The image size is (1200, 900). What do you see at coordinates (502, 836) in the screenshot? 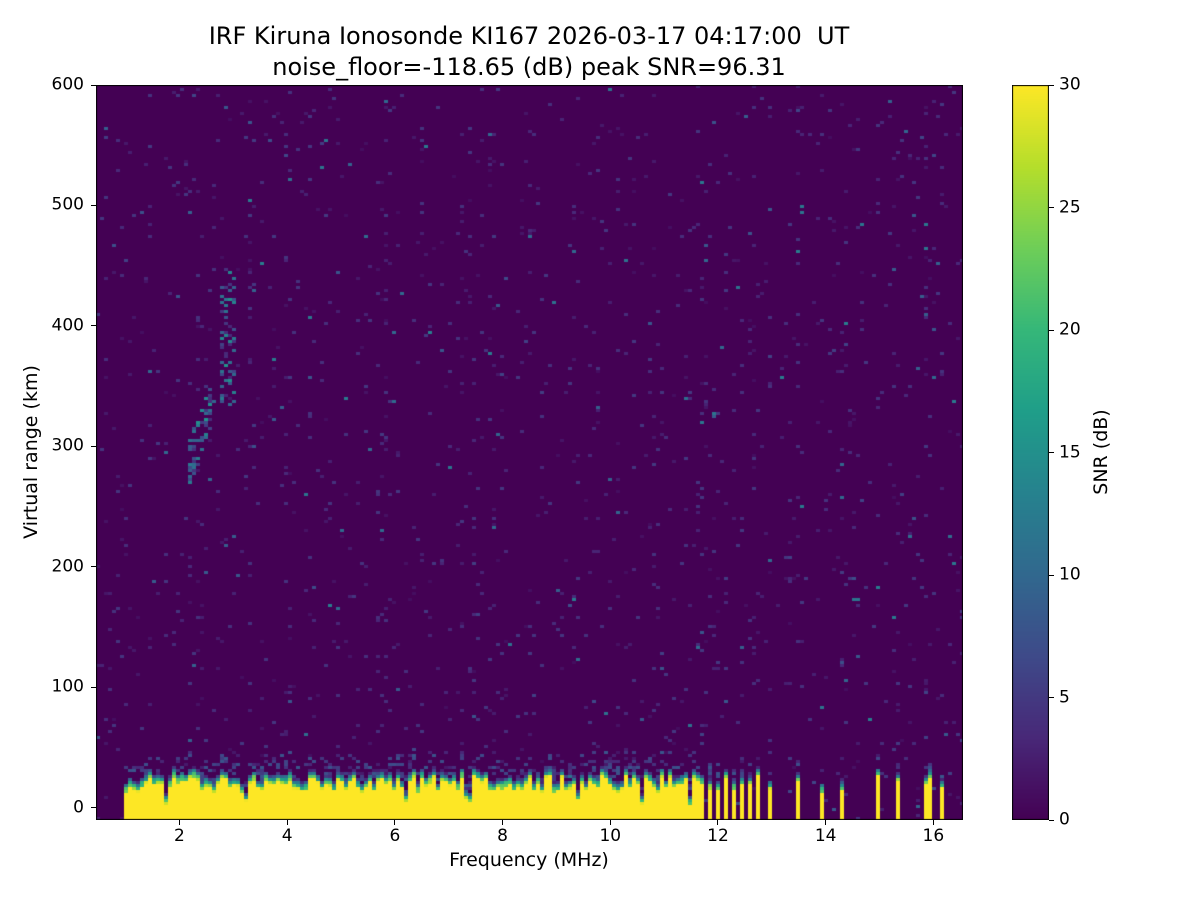
I see `x-tick-label: 8` at bounding box center [502, 836].